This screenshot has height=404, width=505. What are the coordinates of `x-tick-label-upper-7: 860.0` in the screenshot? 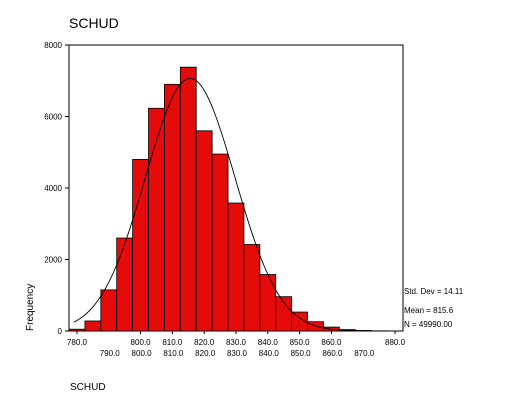 It's located at (331, 342).